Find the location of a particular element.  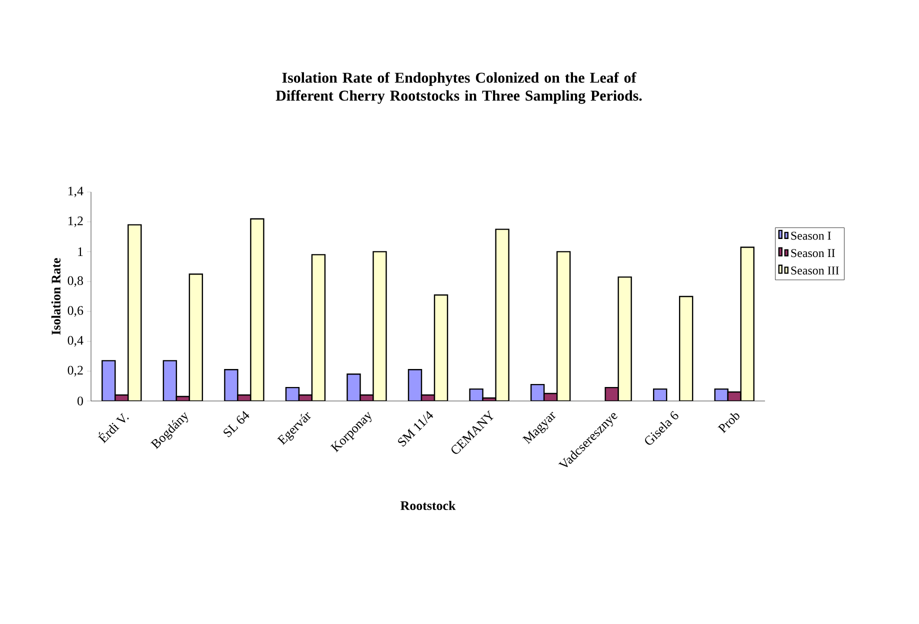

y-tick-label: 0 is located at coordinates (80, 401).